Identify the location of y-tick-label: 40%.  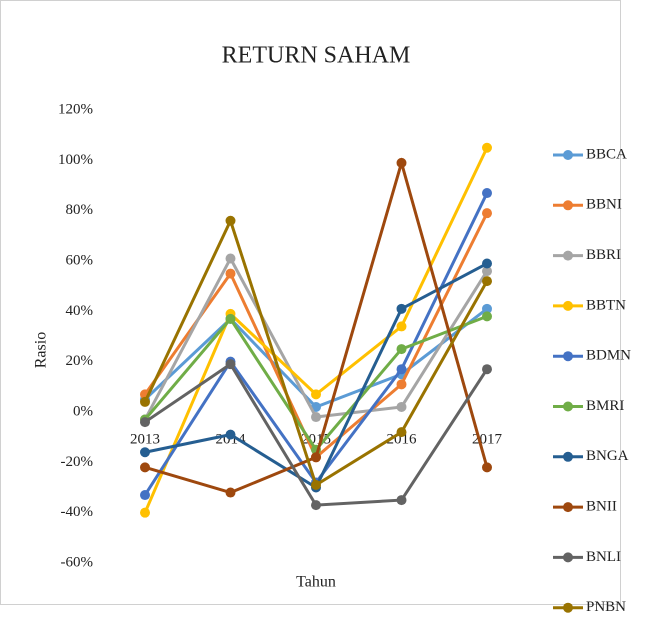
(80, 311).